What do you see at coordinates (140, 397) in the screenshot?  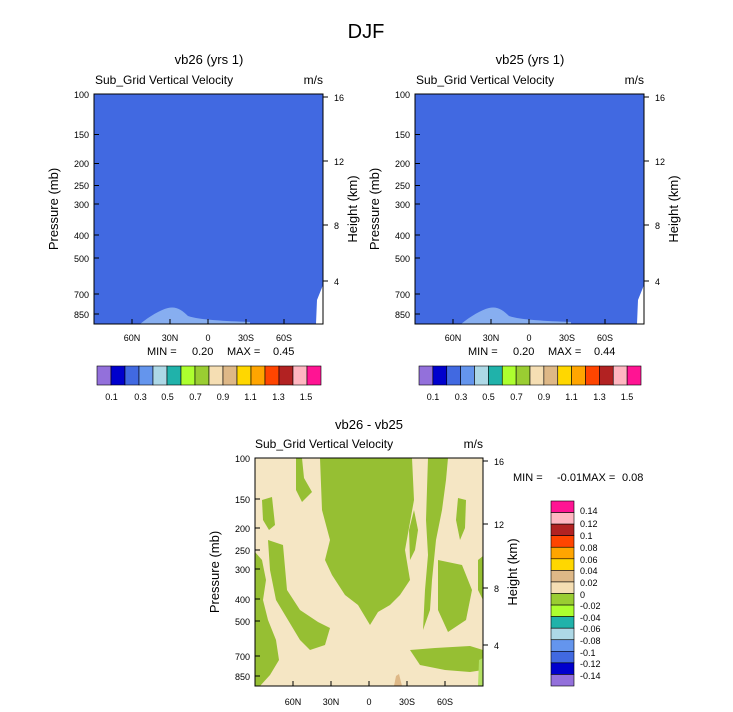 I see `colorbar-label: 0.3` at bounding box center [140, 397].